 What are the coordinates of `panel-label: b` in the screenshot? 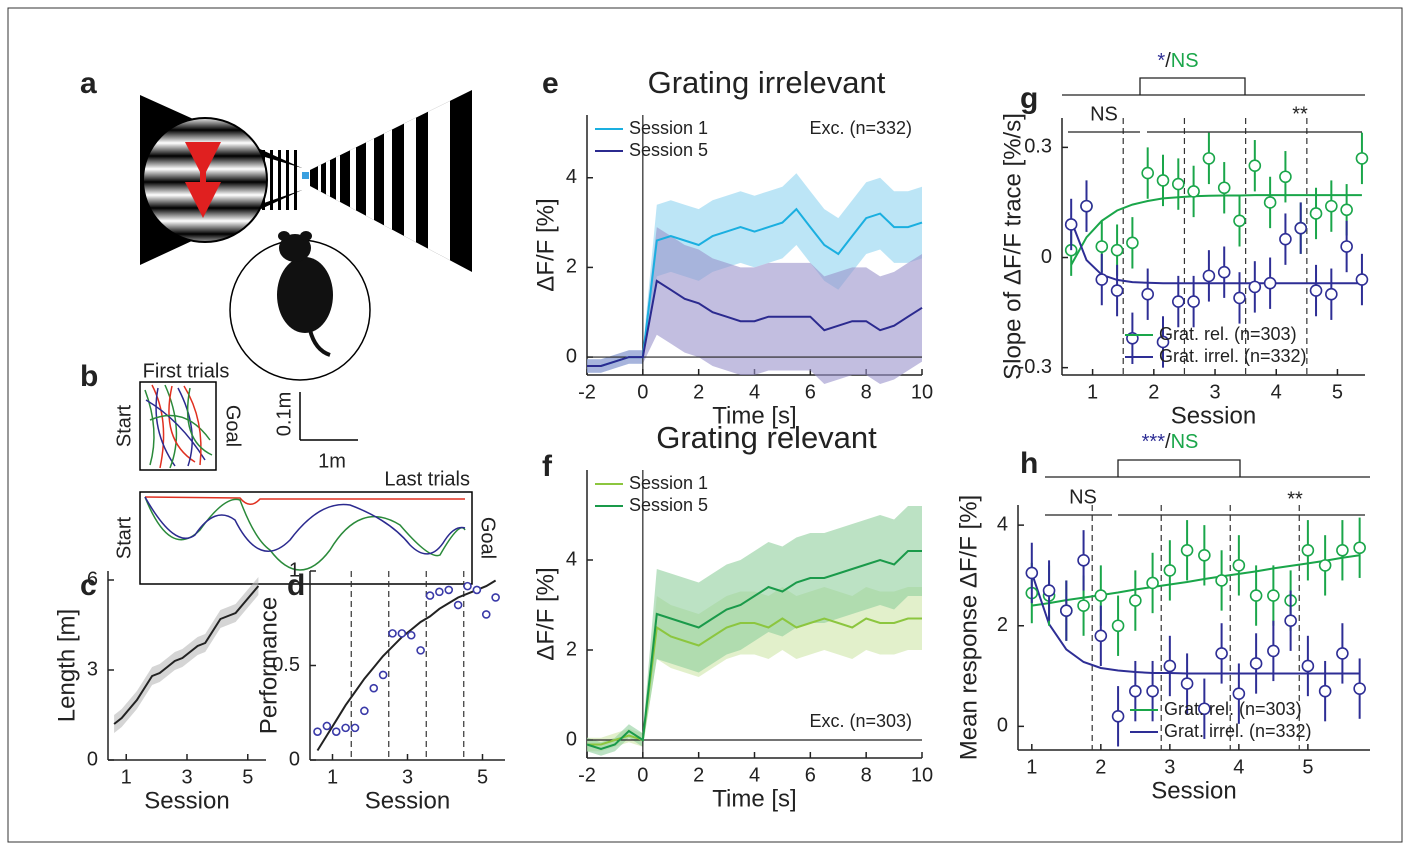 It's located at (89, 376).